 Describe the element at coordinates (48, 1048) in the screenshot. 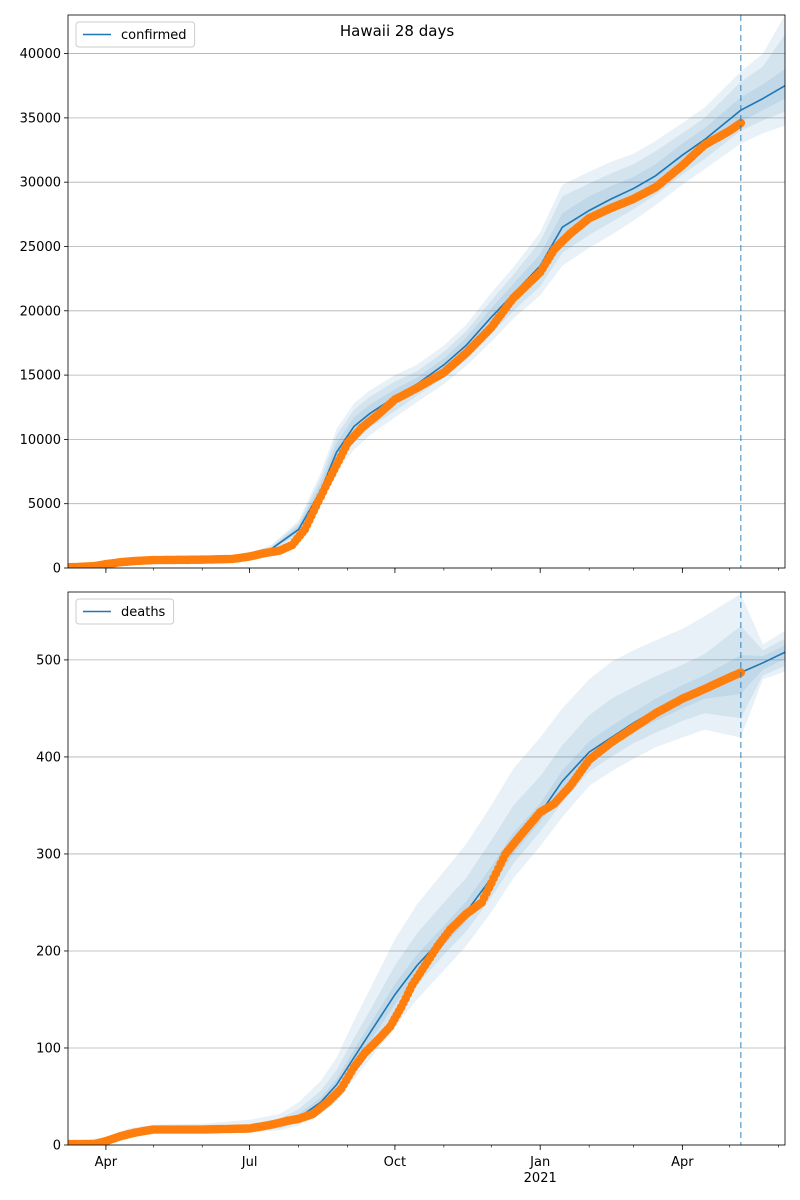

I see `y-tick-label: 100` at that location.